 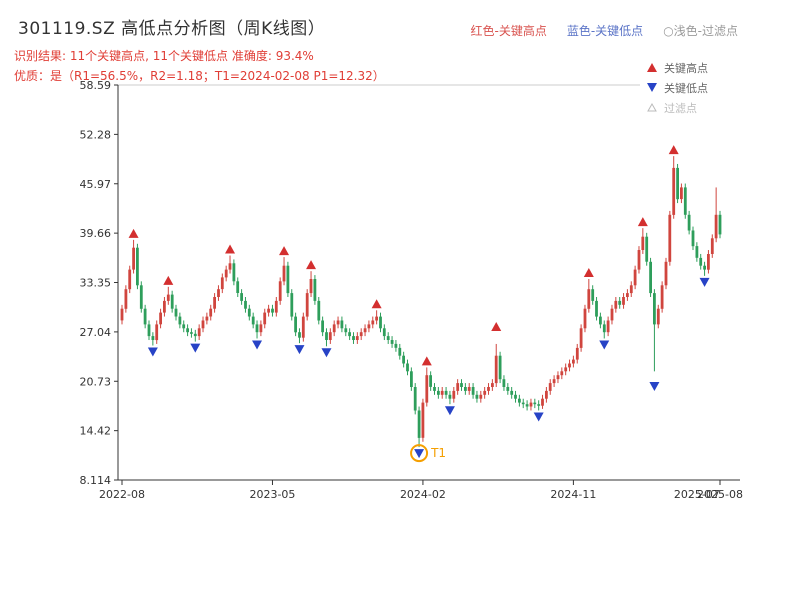 I want to click on legend-item-label: 过滤点, so click(x=680, y=108).